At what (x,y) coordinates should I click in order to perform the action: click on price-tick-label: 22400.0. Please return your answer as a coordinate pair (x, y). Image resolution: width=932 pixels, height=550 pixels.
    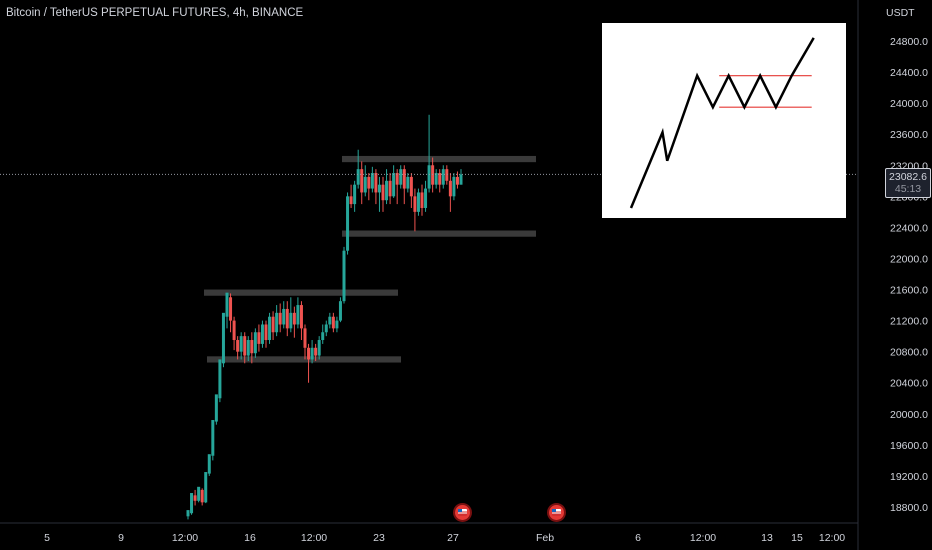
    Looking at the image, I should click on (909, 228).